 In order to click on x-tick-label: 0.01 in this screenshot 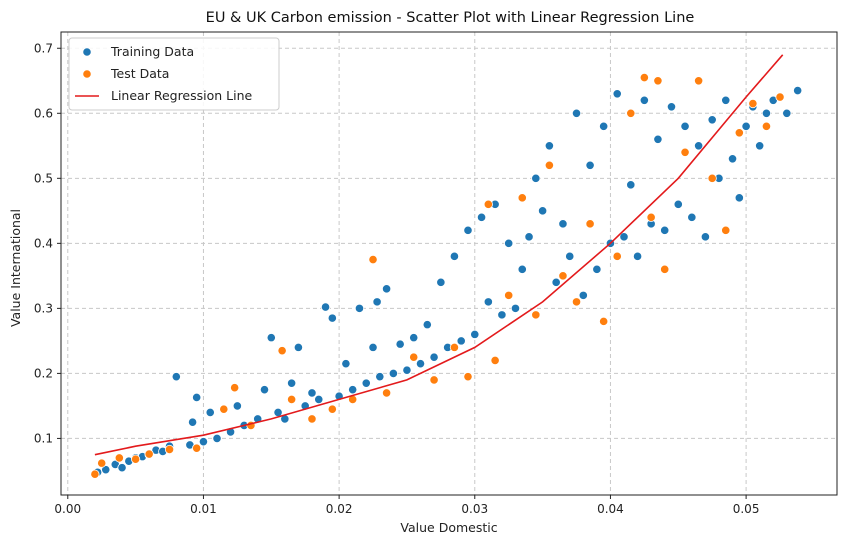, I will do `click(203, 509)`.